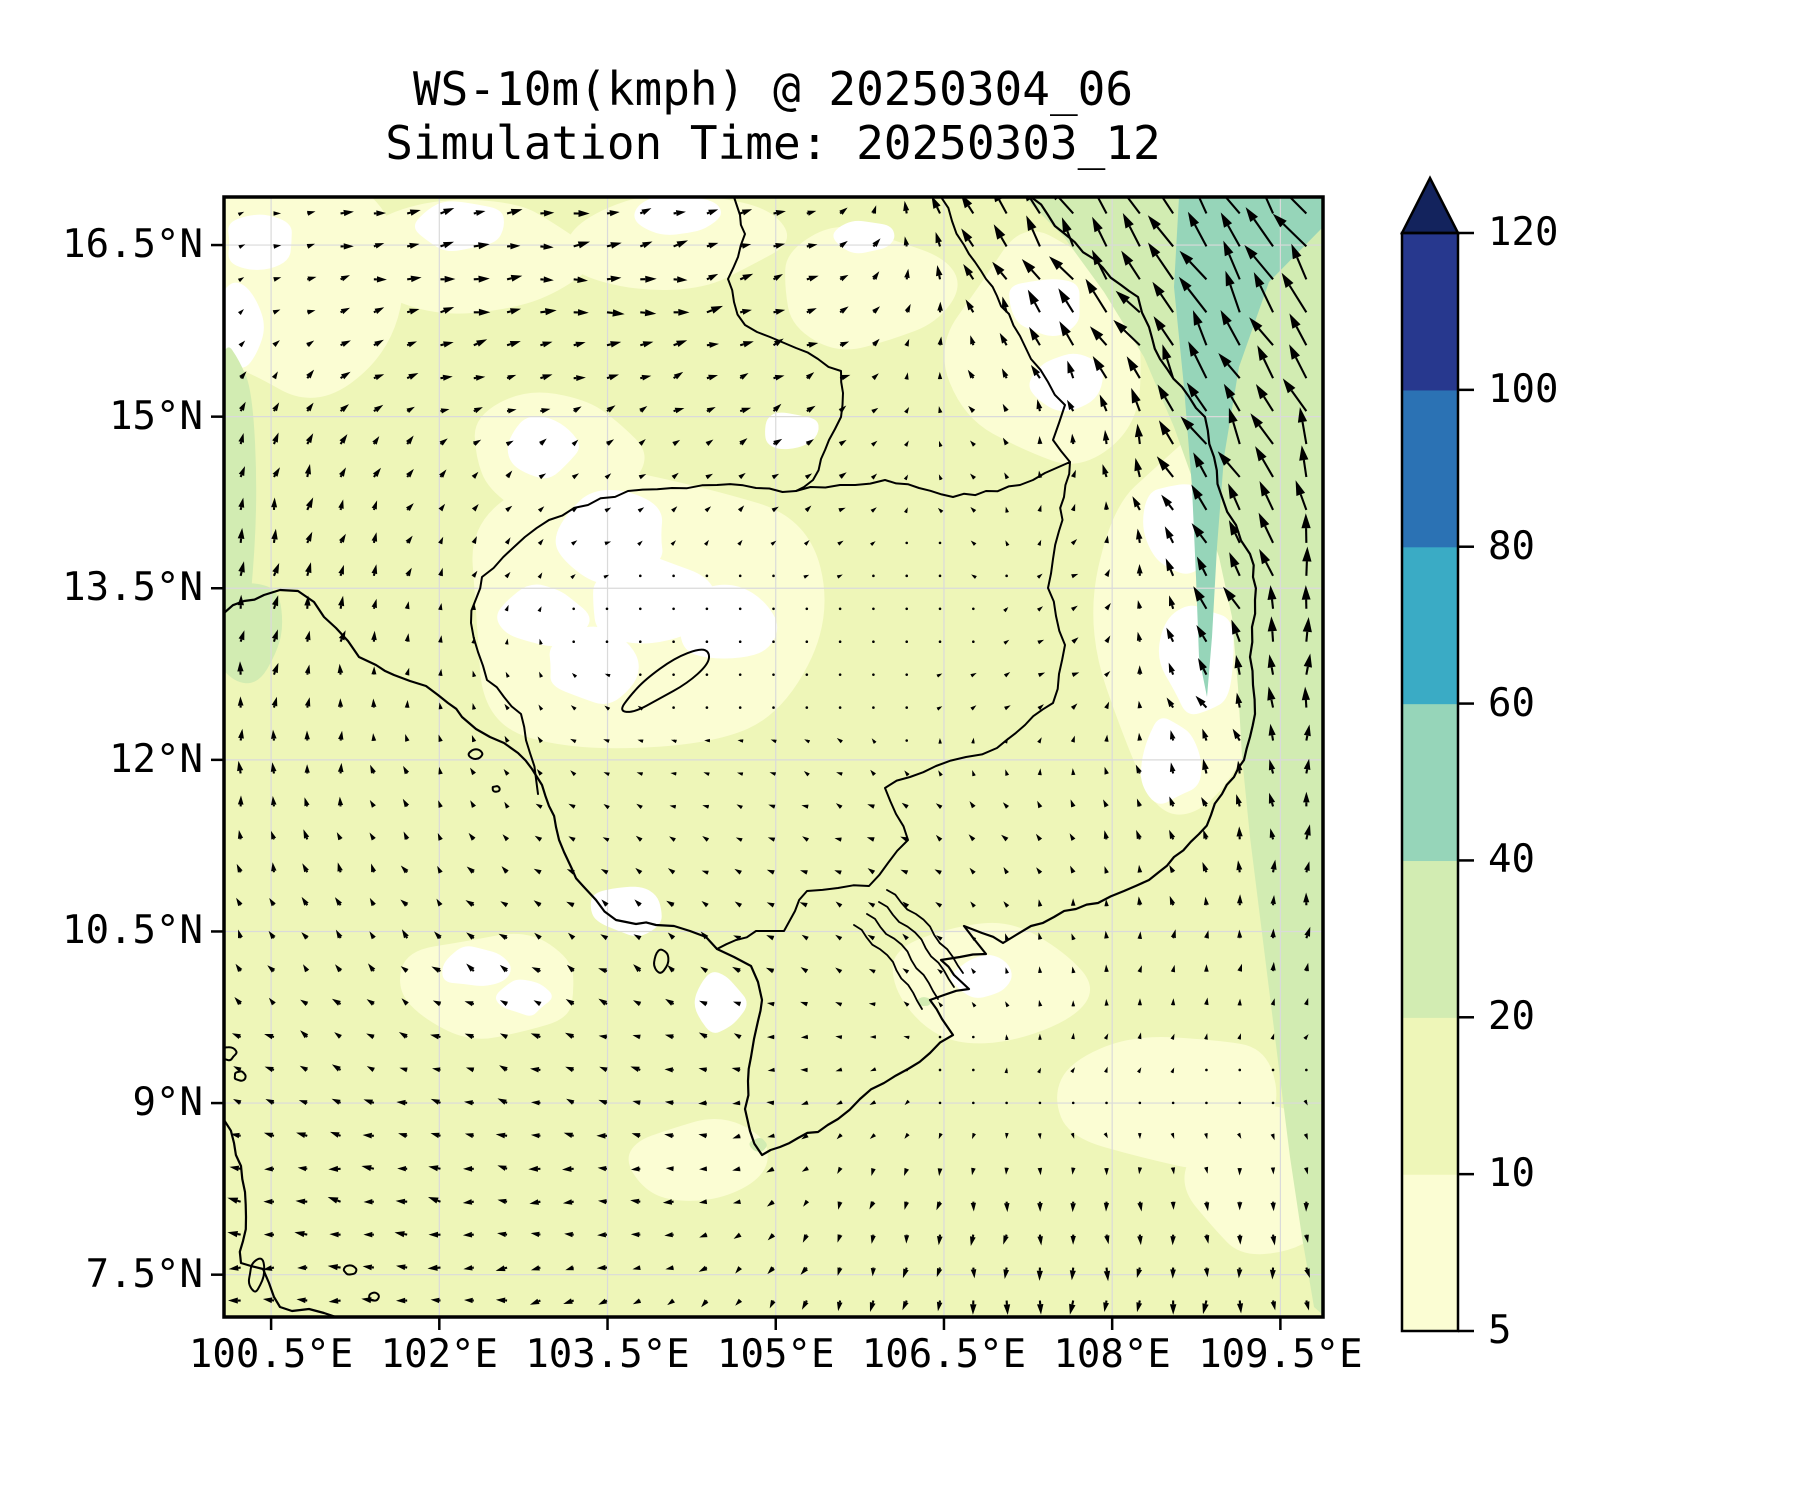 Image resolution: width=1800 pixels, height=1500 pixels. I want to click on y-axis-tick-label: 7.5°N, so click(144, 1274).